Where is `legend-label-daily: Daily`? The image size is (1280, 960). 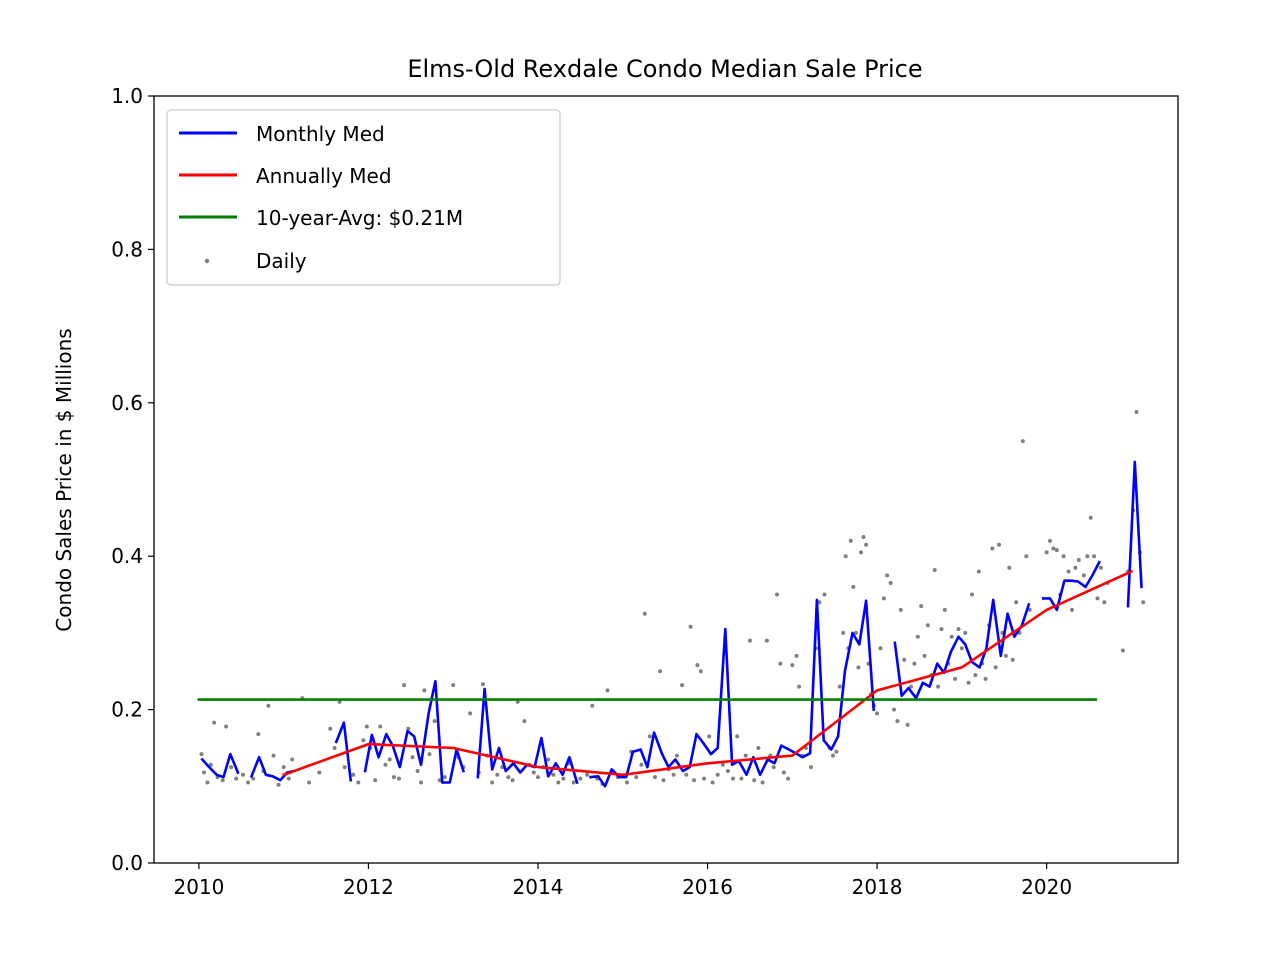
legend-label-daily: Daily is located at coordinates (281, 261).